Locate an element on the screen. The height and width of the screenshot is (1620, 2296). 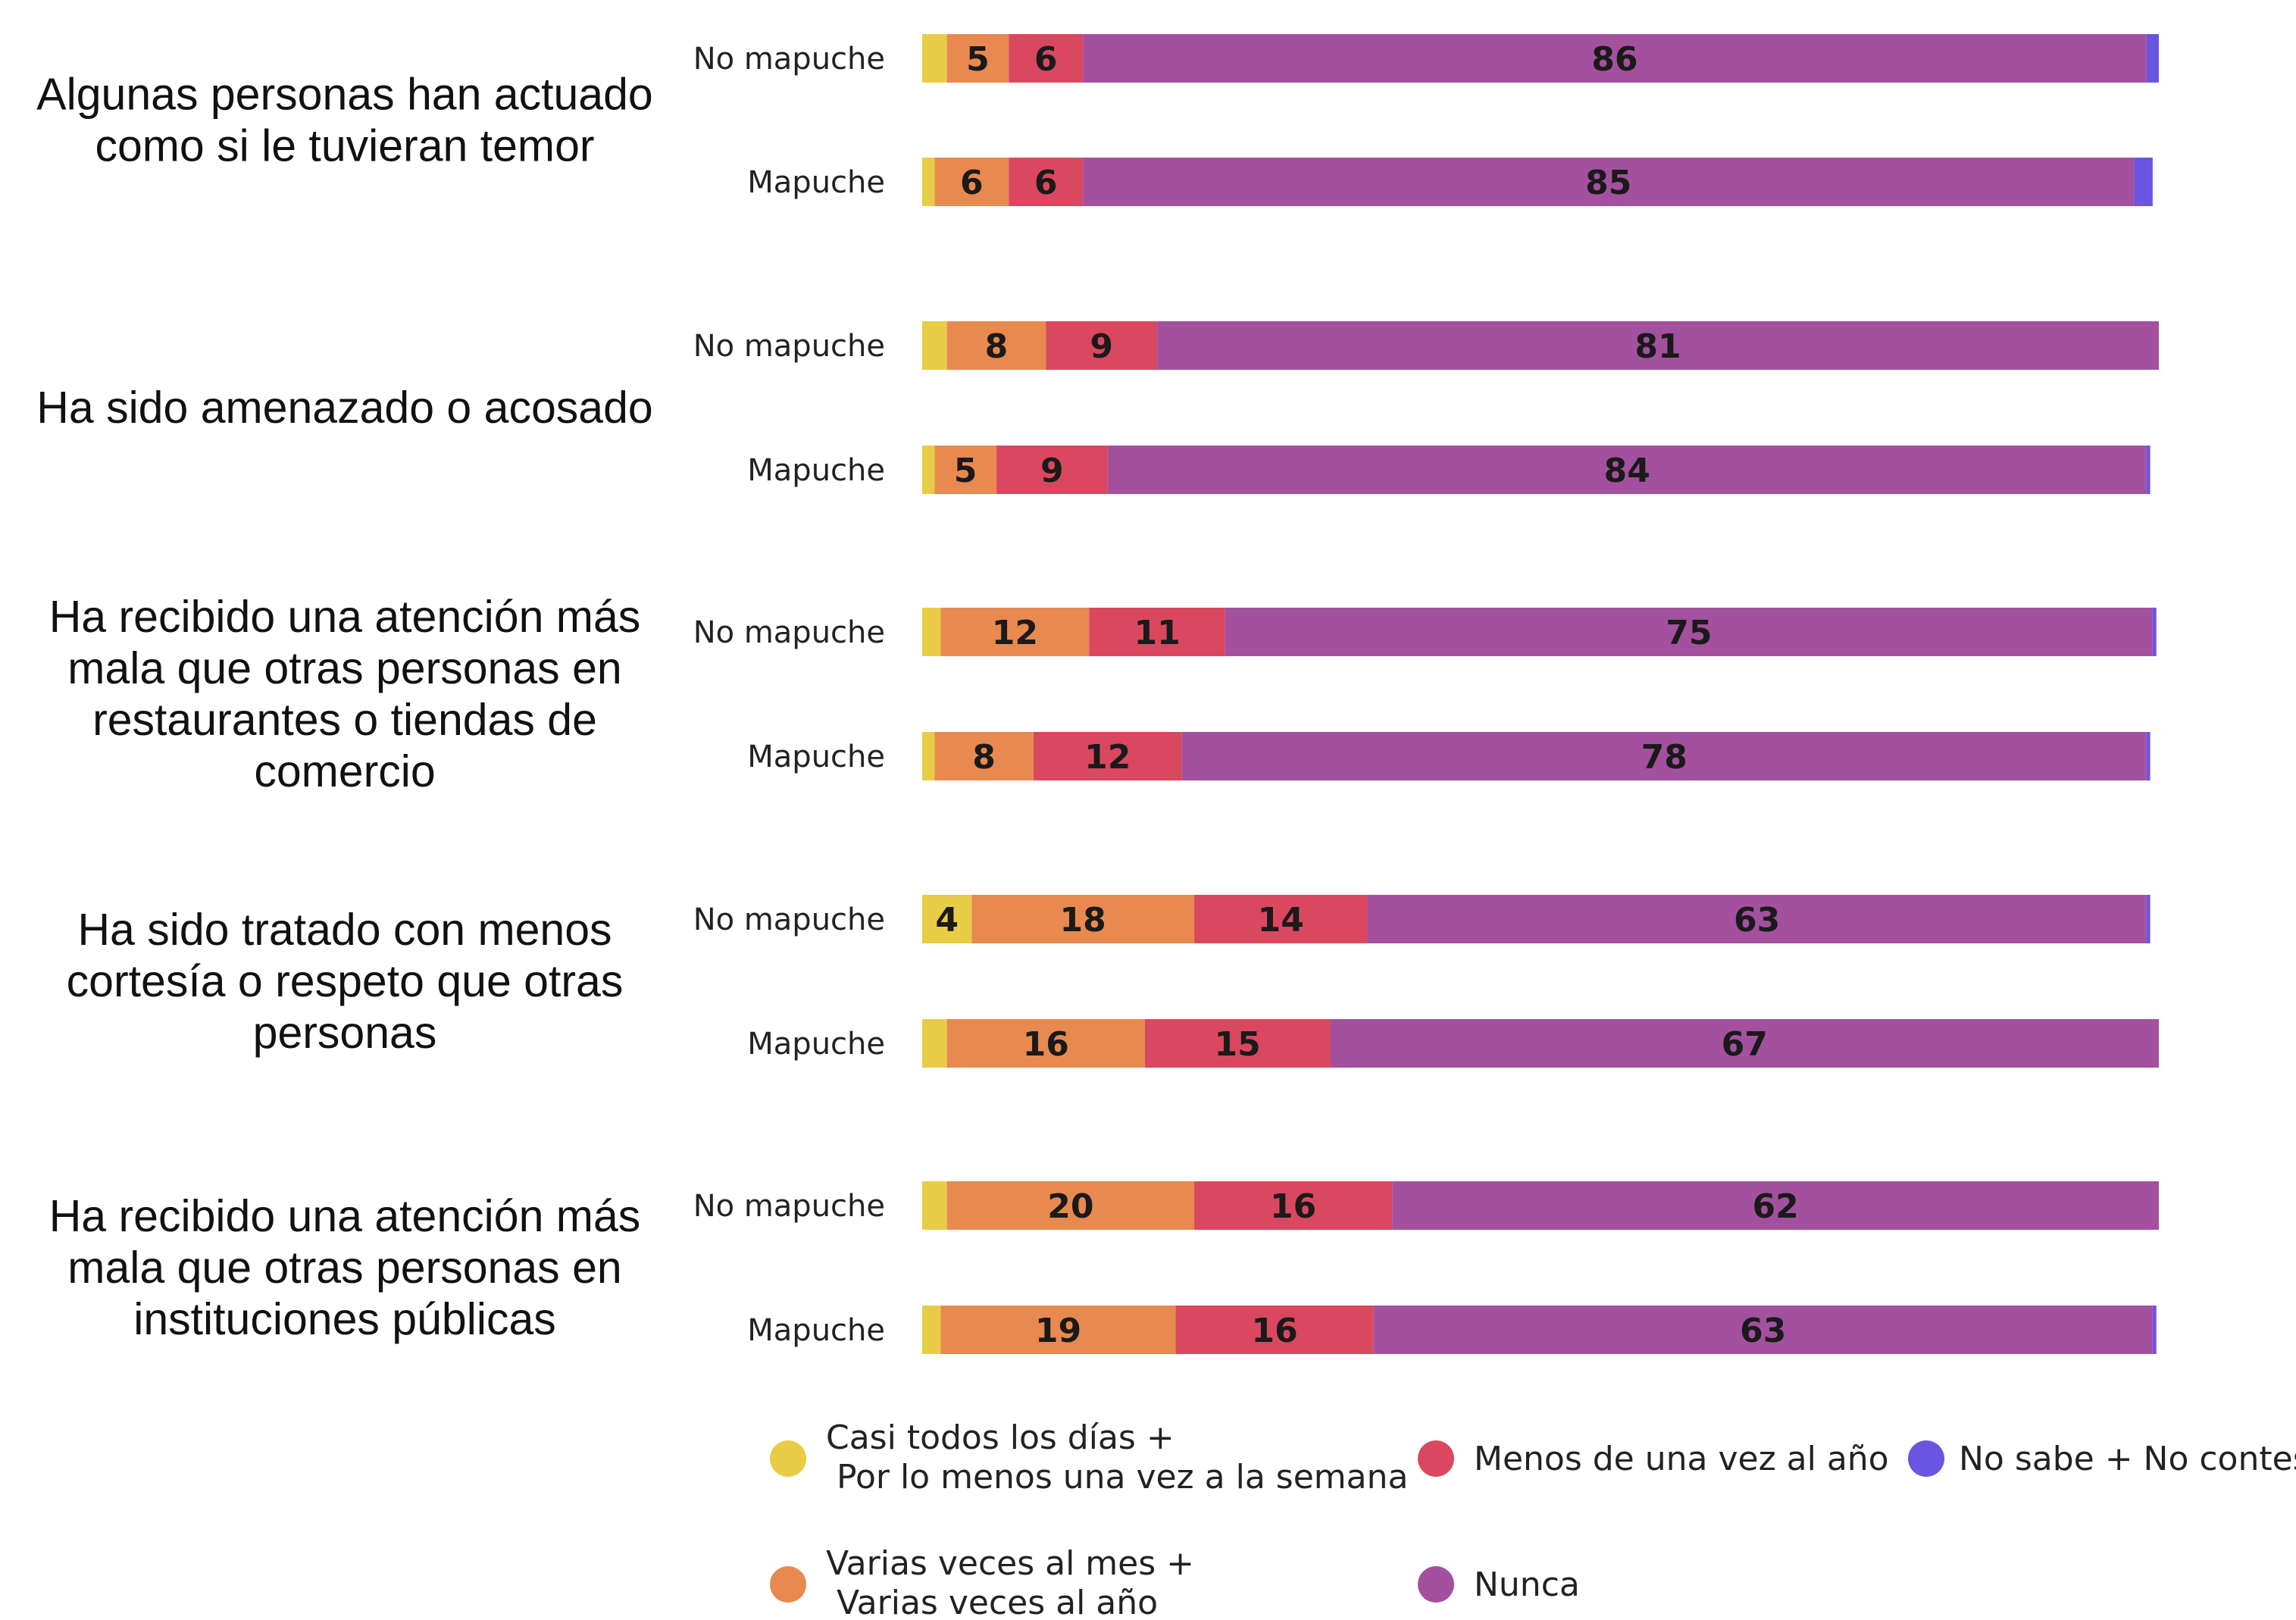
legend-label: Varias veces al año is located at coordinates (992, 1602).